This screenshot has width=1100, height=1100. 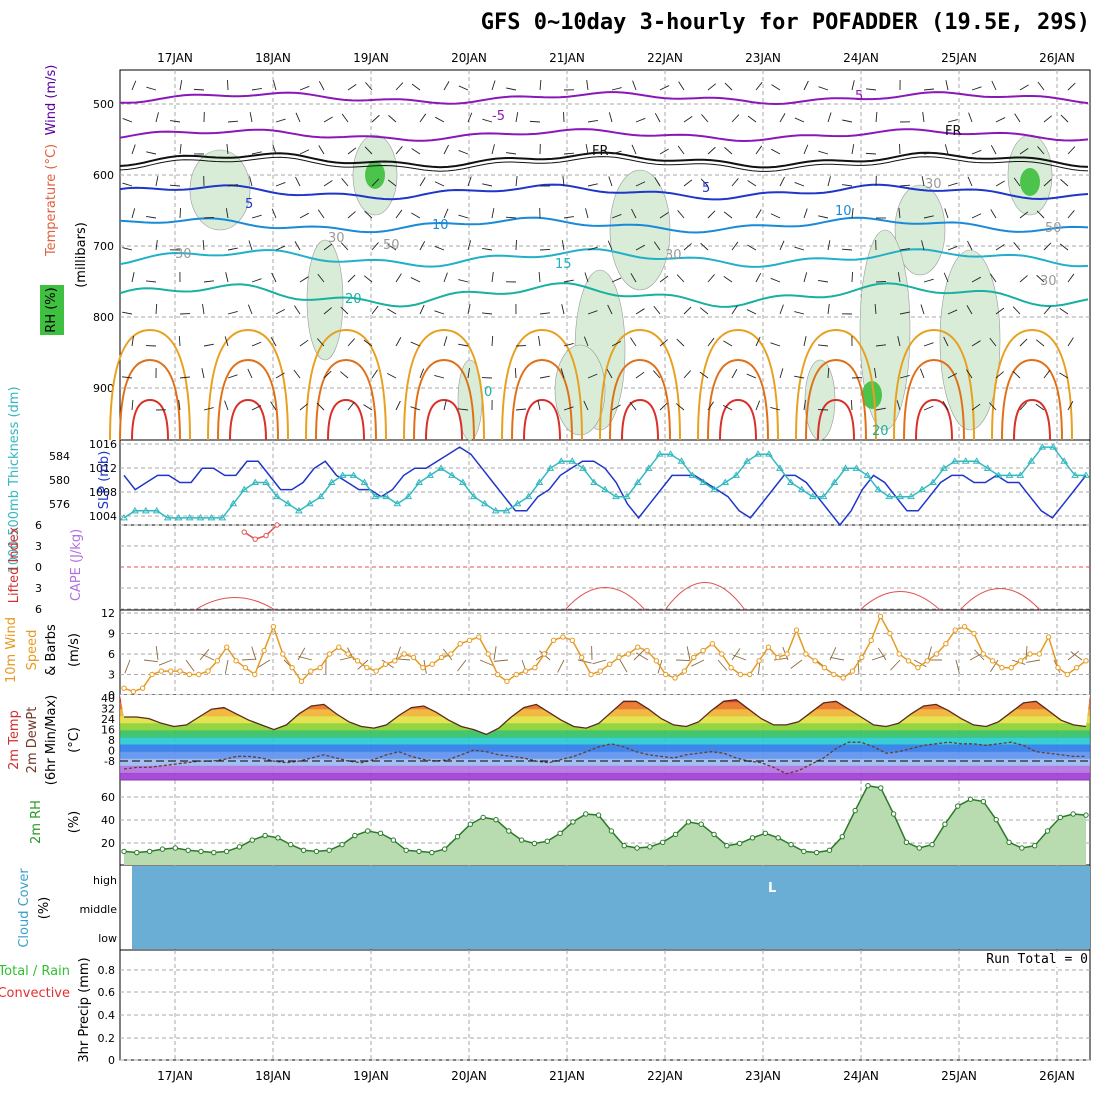 What do you see at coordinates (38, 525) in the screenshot?
I see `cape-tick-label: 6` at bounding box center [38, 525].